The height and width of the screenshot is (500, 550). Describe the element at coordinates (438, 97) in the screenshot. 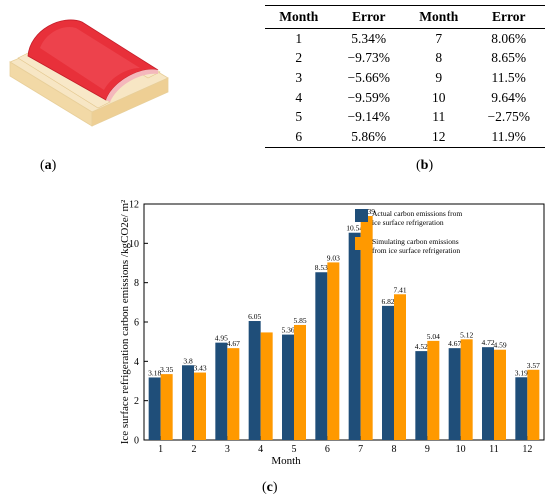

I see `table-cell-month: 10` at that location.